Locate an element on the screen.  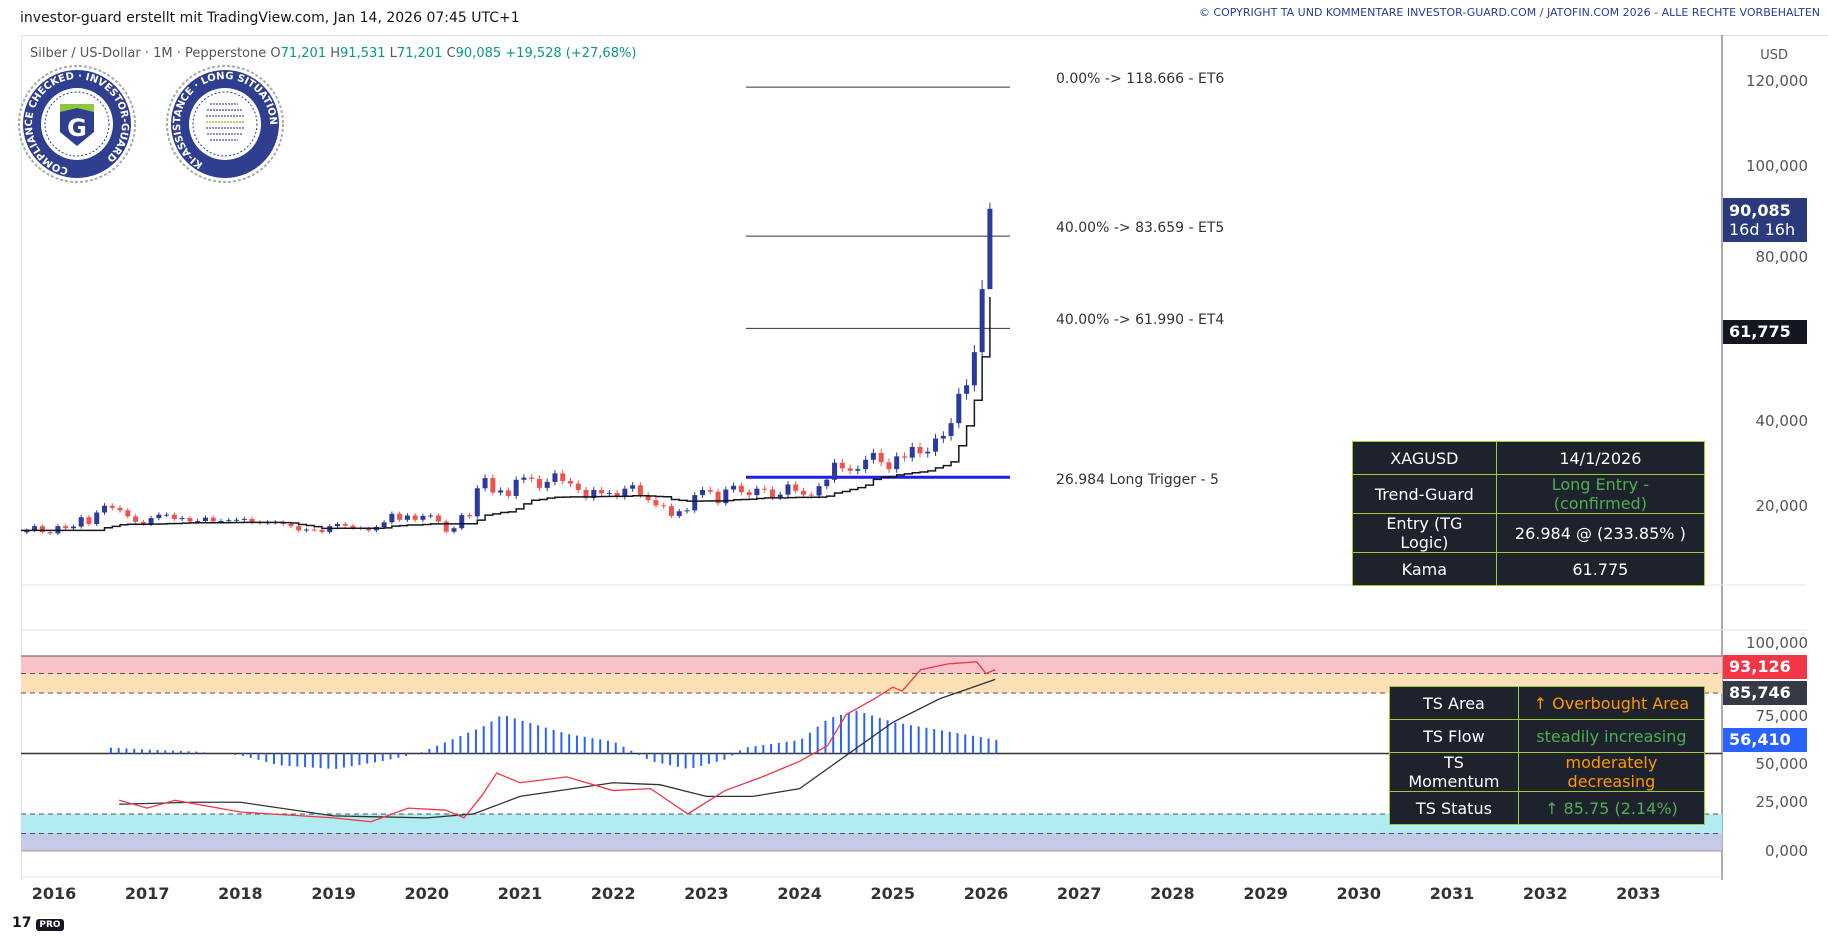
time-tick: 2031 is located at coordinates (1452, 893).